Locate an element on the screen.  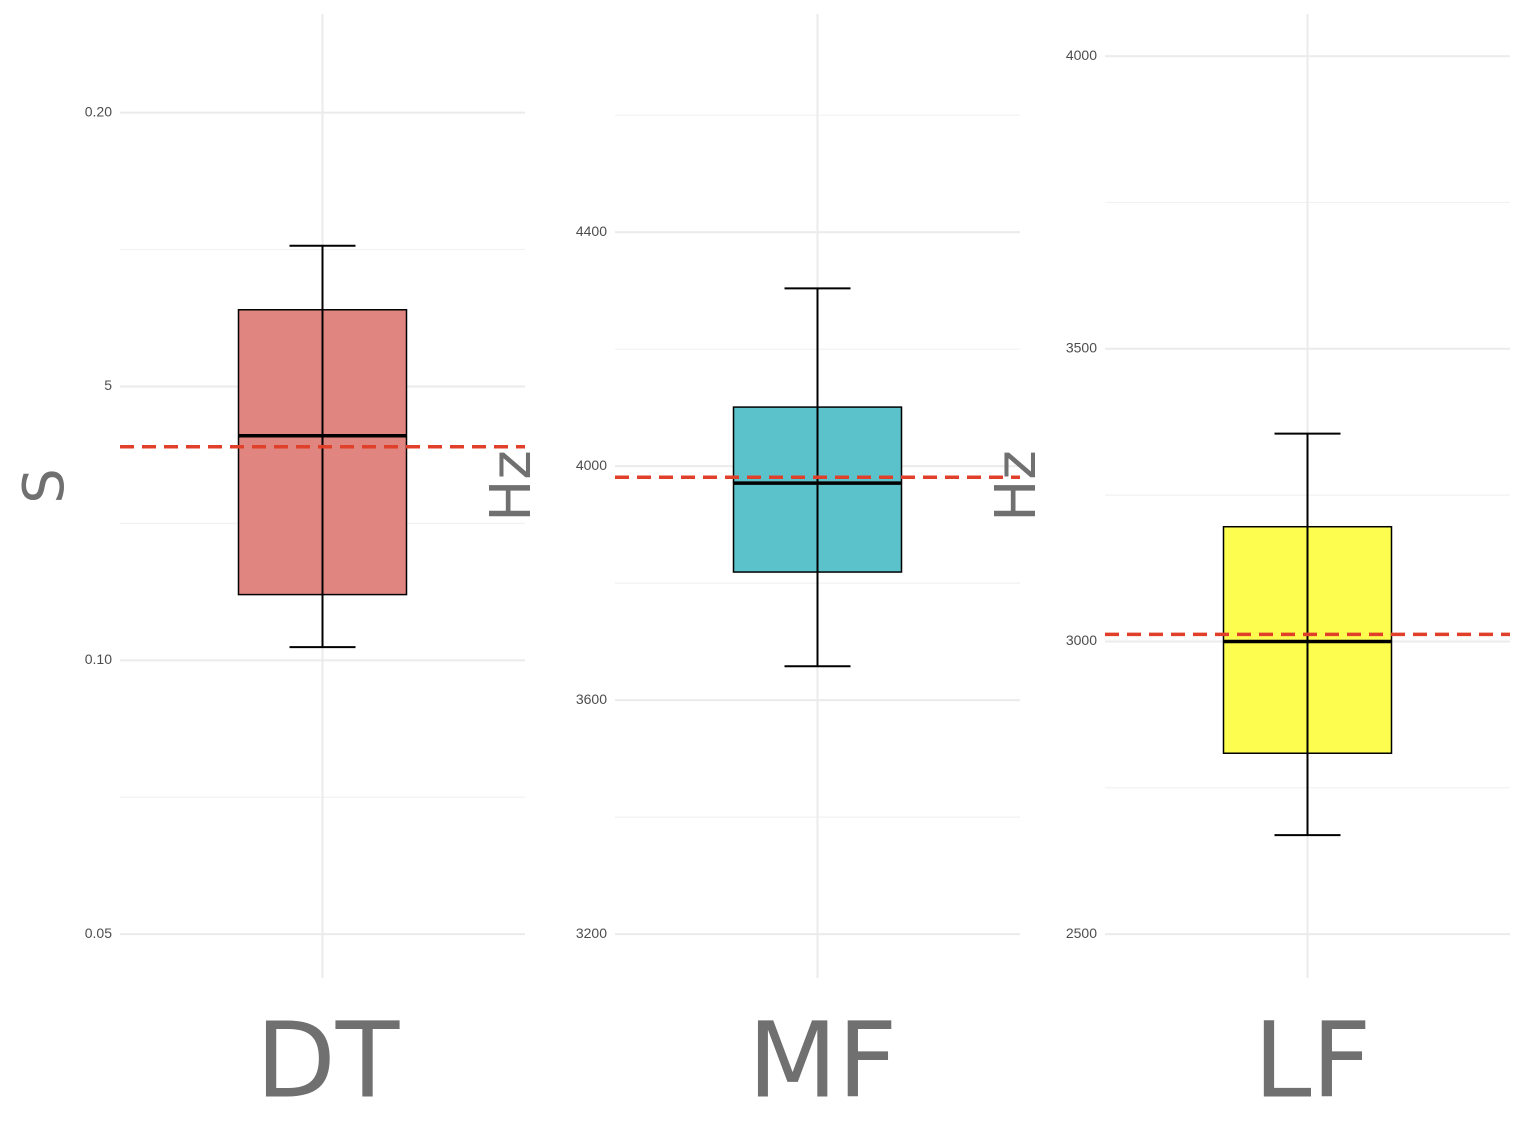
x-tick-label: DT is located at coordinates (328, 1060).